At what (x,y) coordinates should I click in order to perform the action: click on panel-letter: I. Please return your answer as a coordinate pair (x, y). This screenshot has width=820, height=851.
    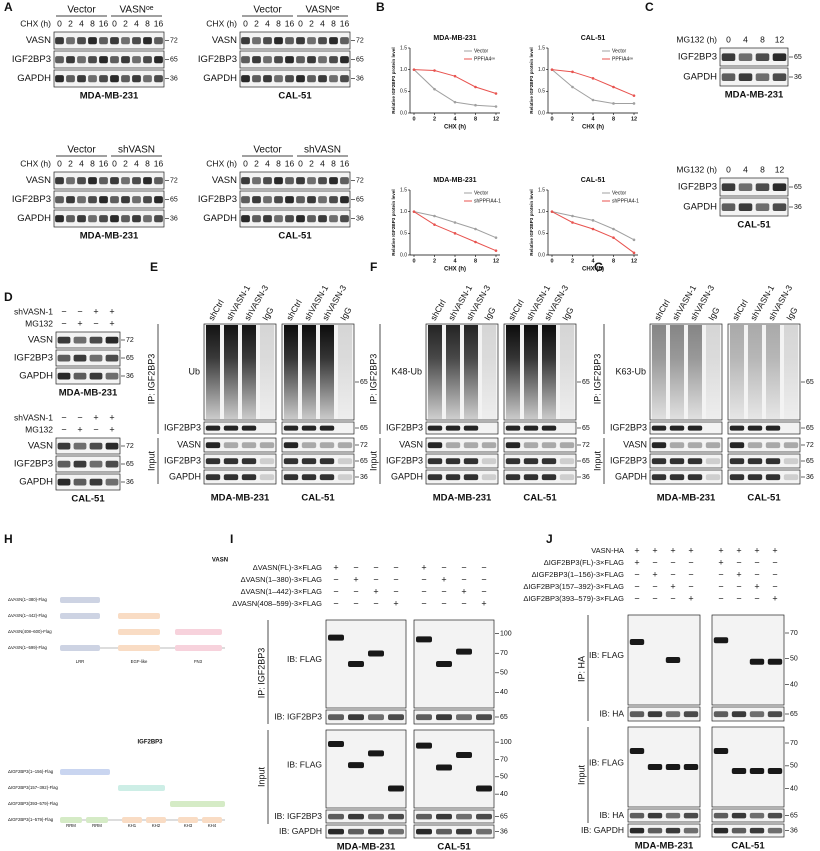
    Looking at the image, I should click on (231, 539).